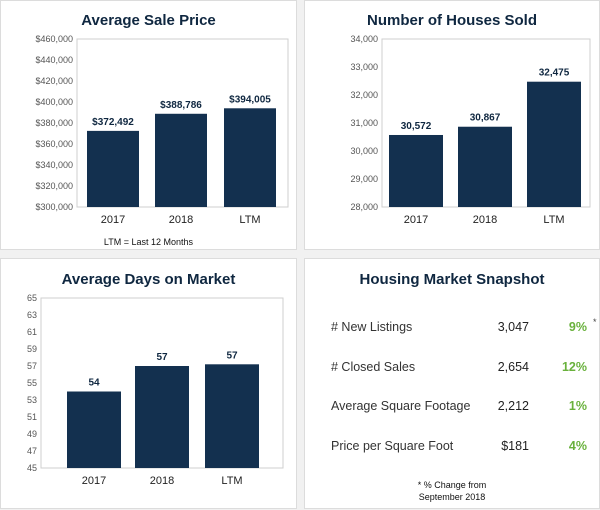 This screenshot has height=510, width=600. I want to click on y-tick-label: 28,000, so click(364, 207).